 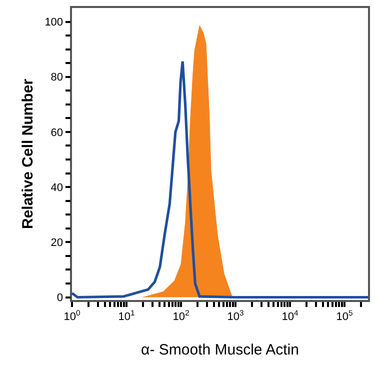 What do you see at coordinates (220, 349) in the screenshot?
I see `x-axis-title: α- Smooth Muscle Actin` at bounding box center [220, 349].